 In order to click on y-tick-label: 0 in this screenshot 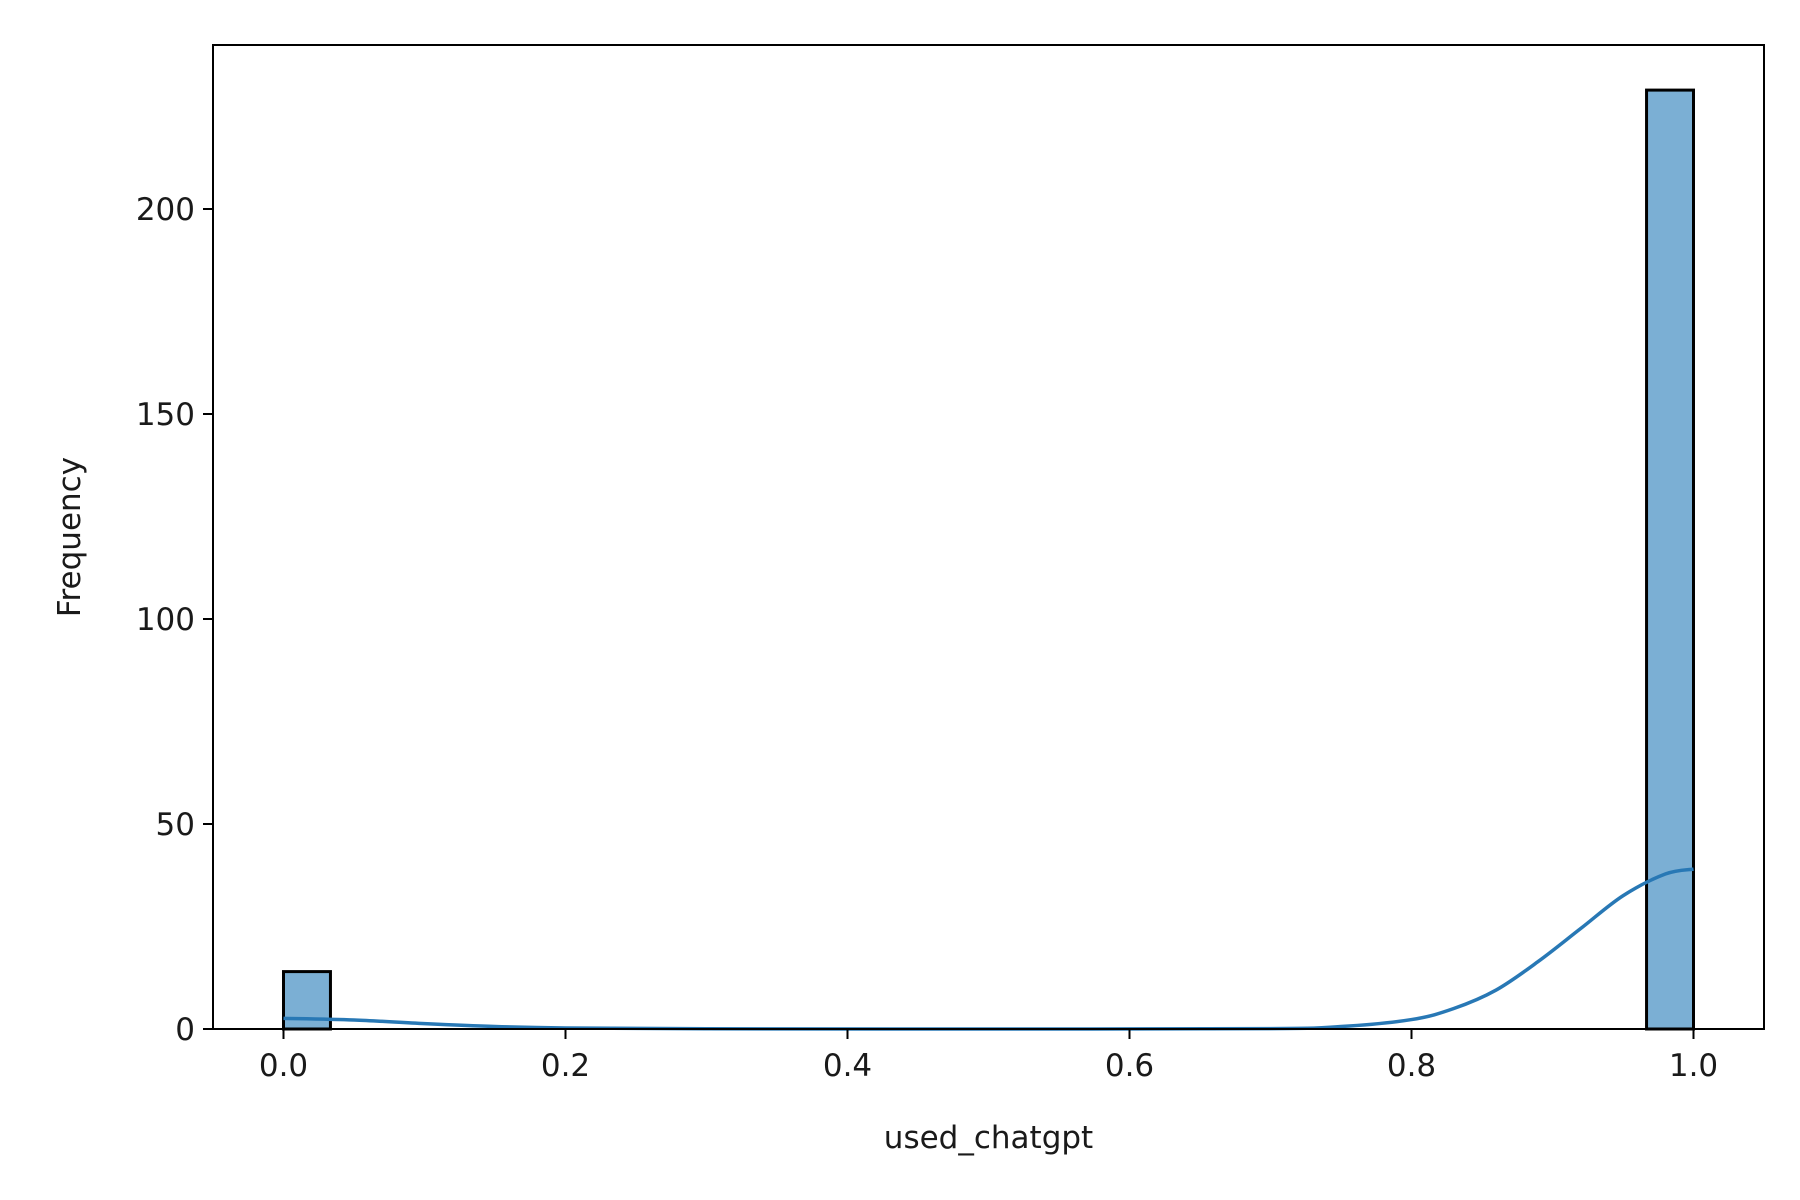, I will do `click(185, 1030)`.